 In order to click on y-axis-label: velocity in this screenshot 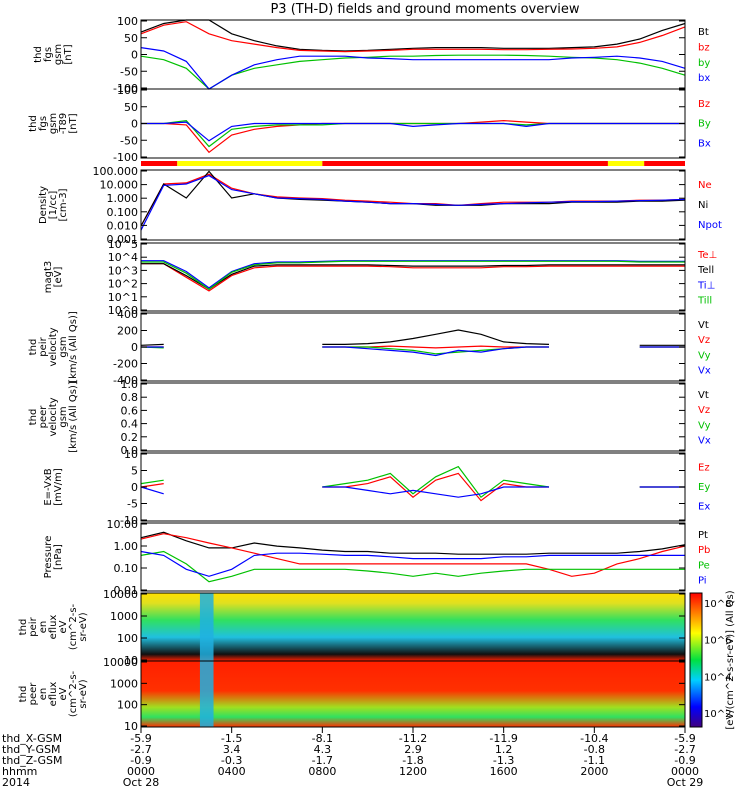, I will do `click(53, 416)`.